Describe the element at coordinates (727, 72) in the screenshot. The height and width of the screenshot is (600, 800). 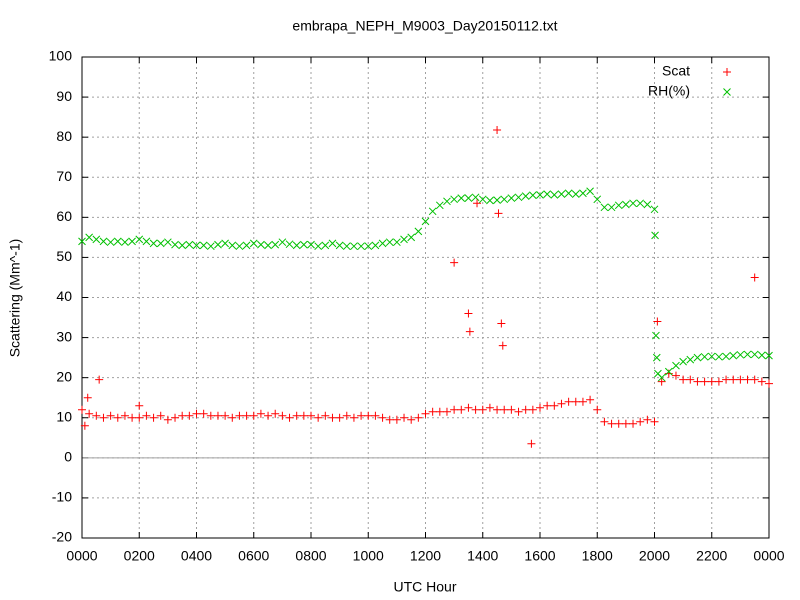
I see `legend-marker` at that location.